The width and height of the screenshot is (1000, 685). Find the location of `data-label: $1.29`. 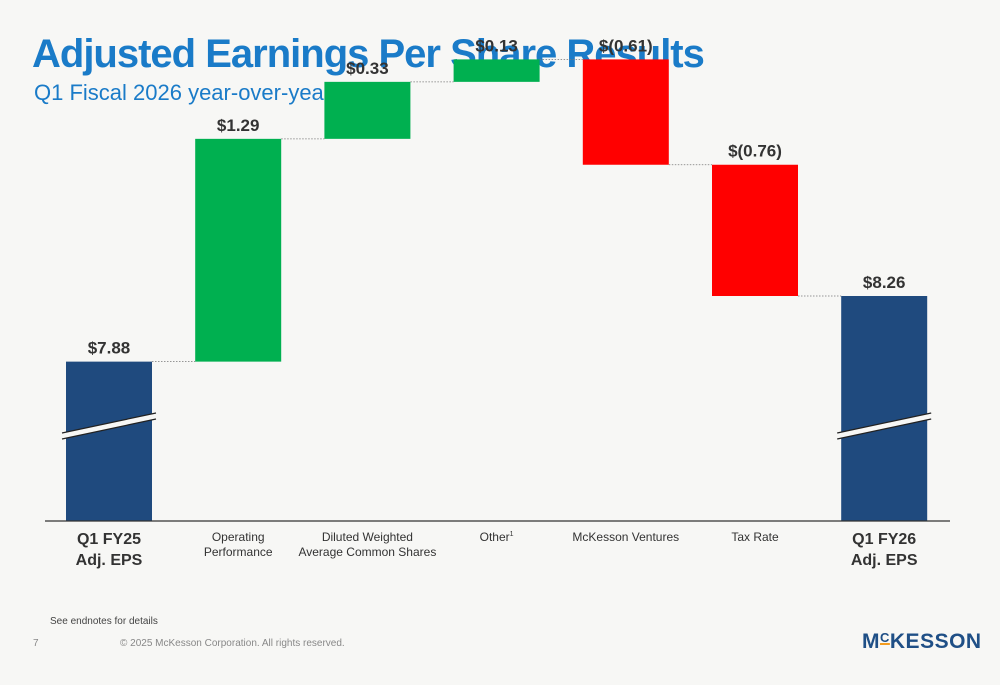

data-label: $1.29 is located at coordinates (238, 125).